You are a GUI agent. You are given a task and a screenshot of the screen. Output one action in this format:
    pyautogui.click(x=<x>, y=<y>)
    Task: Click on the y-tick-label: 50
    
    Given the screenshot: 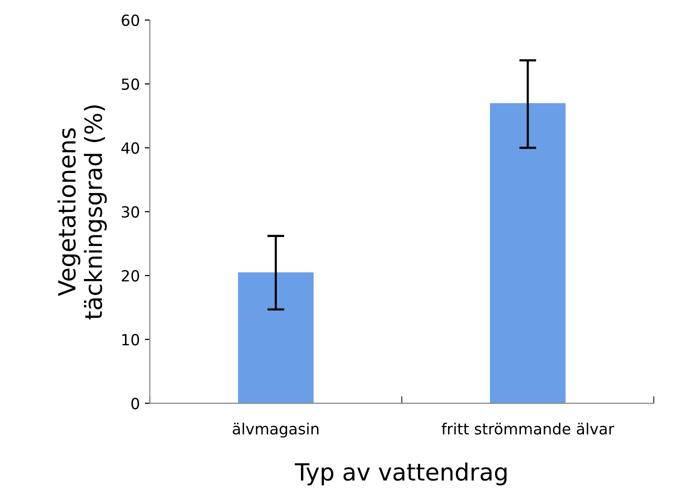 What is the action you would take?
    pyautogui.click(x=131, y=84)
    